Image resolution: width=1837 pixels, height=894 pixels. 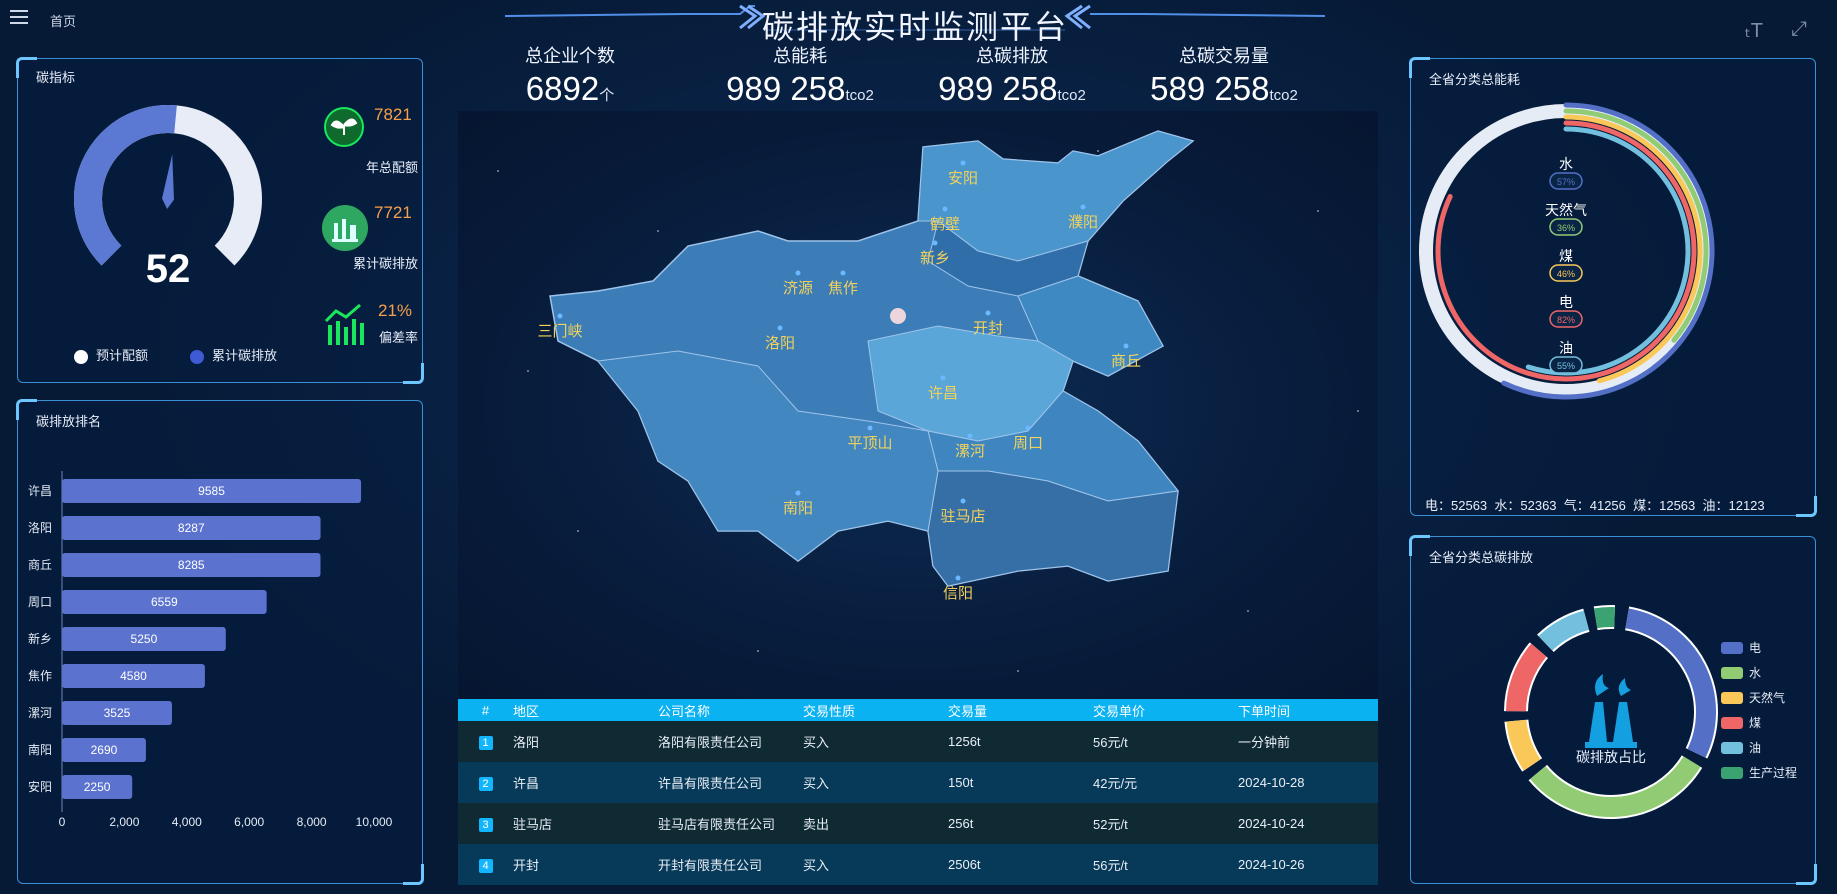 What do you see at coordinates (918, 864) in the screenshot?
I see `table-row: 4 开封 开封有限责任公司 买入 2506t 56元/t 2024-10-26` at bounding box center [918, 864].